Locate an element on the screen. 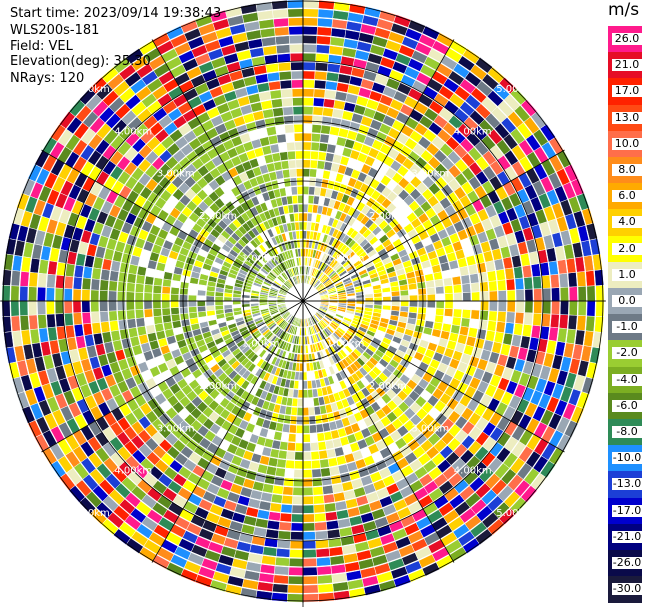 The width and height of the screenshot is (647, 607). range-ring-label: 5.00km is located at coordinates (91, 513).